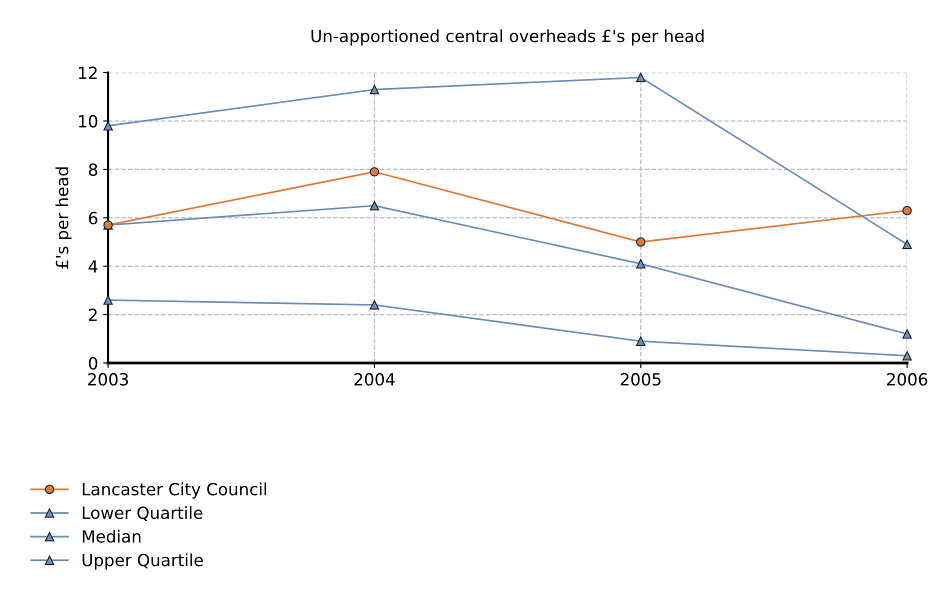  What do you see at coordinates (63, 218) in the screenshot?
I see `y-axis-title: £'s per head` at bounding box center [63, 218].